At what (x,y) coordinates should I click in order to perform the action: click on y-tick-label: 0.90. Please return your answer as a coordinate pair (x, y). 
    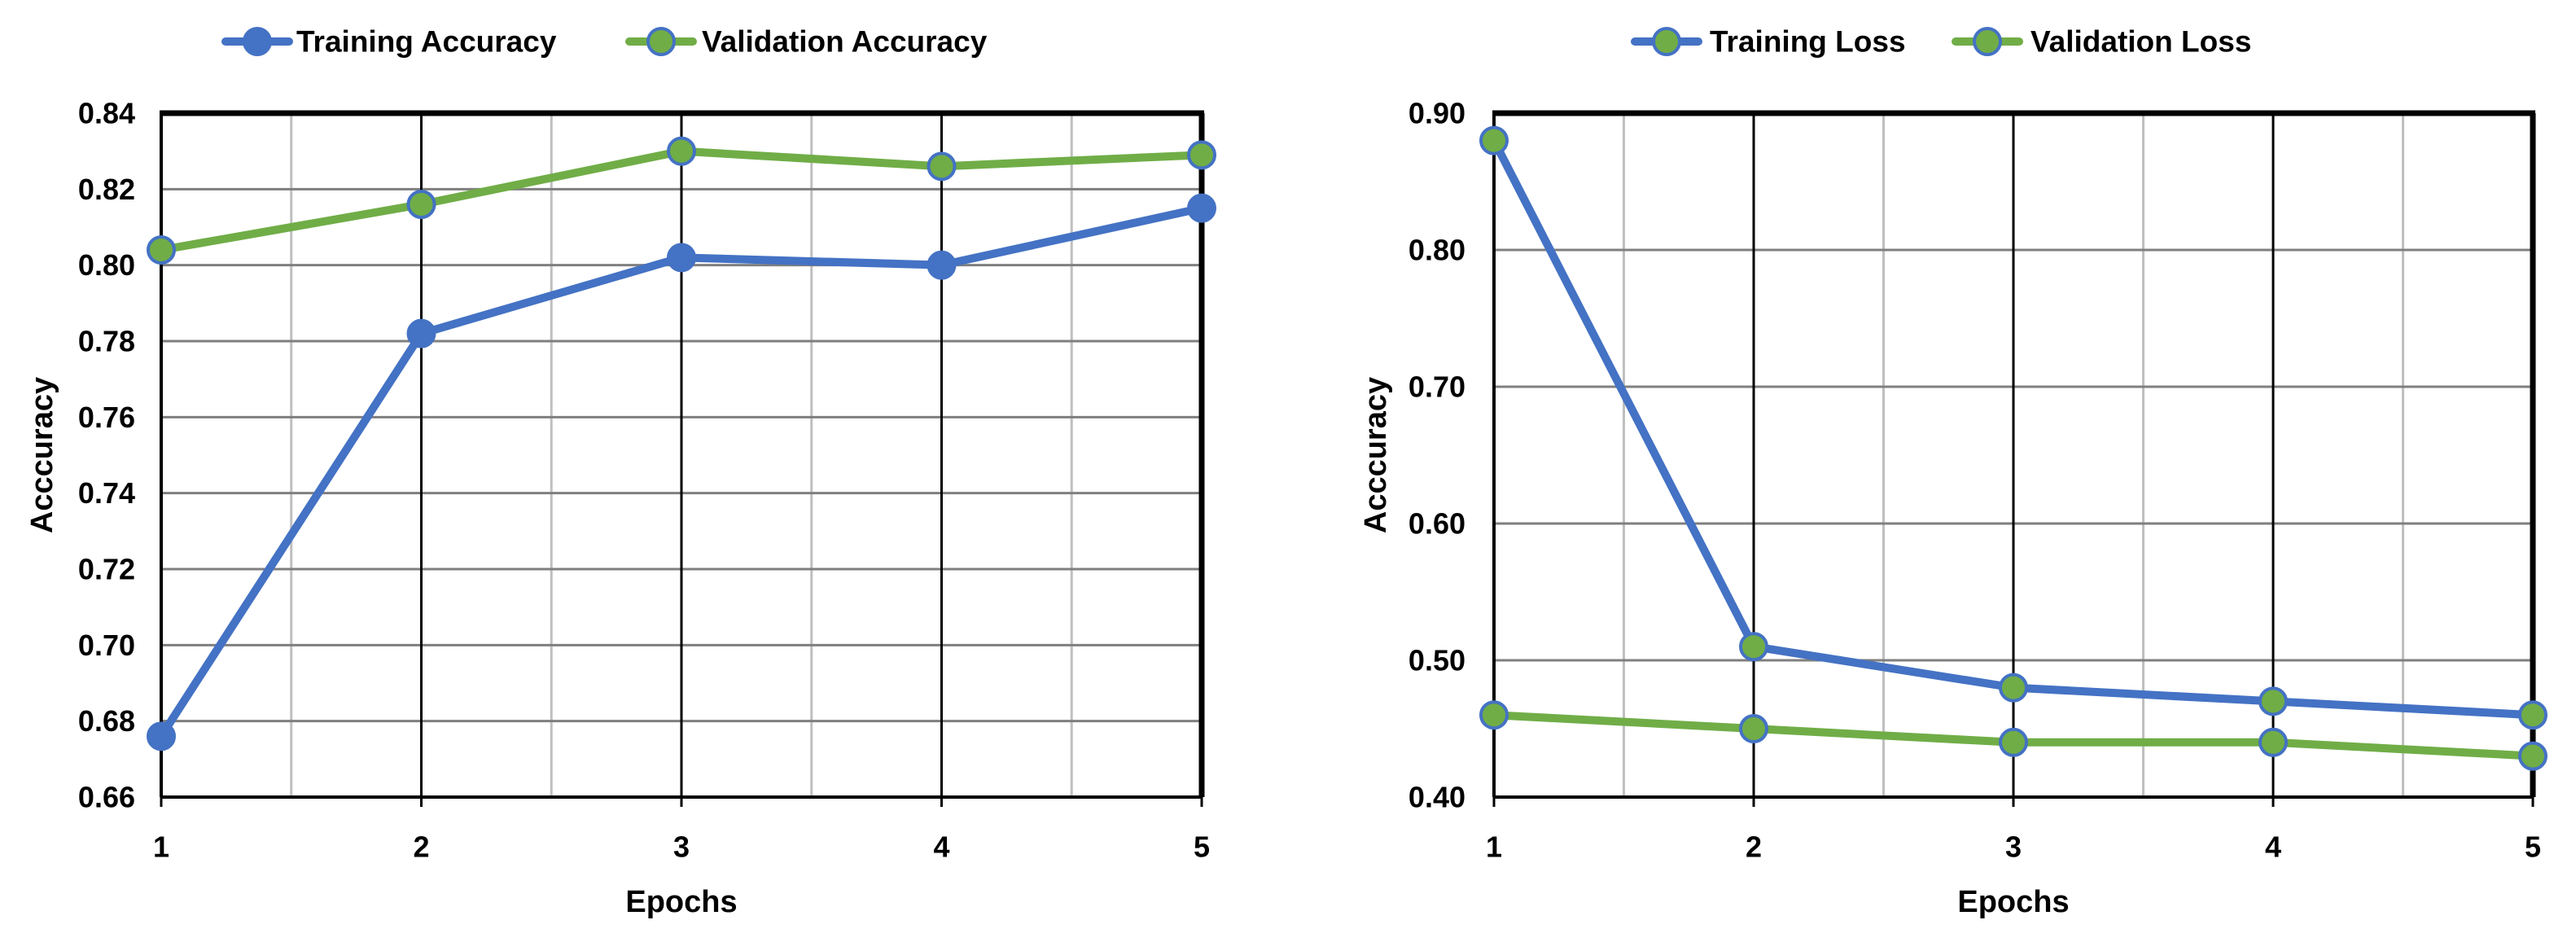
    Looking at the image, I should click on (1436, 113).